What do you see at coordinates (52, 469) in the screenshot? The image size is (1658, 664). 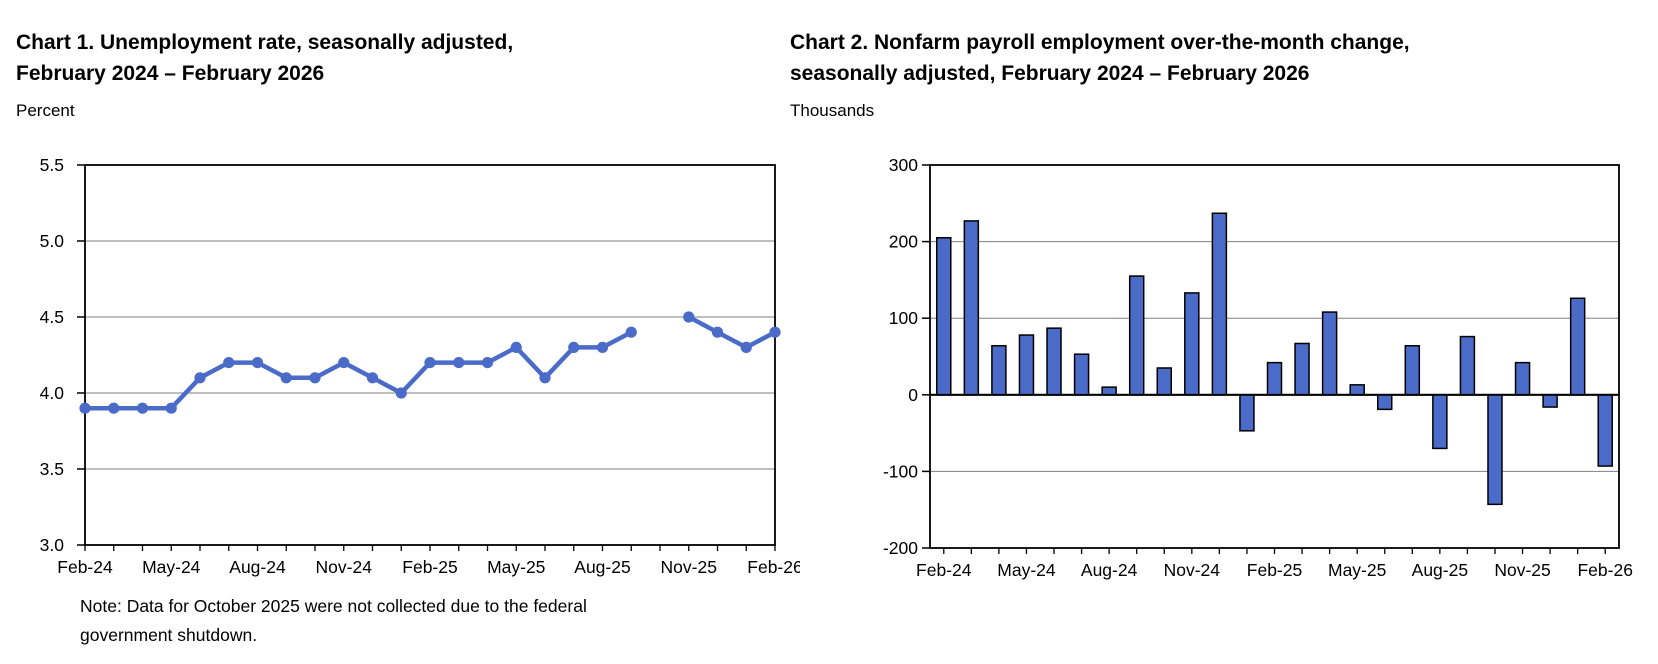 I see `y-tick-label: 3.5` at bounding box center [52, 469].